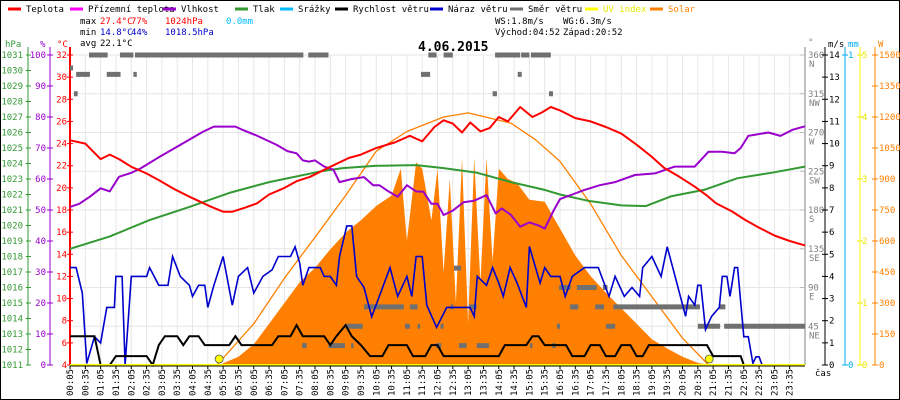 This screenshot has height=400, width=900. Describe the element at coordinates (811, 65) in the screenshot. I see `direction-compass-label: N` at that location.